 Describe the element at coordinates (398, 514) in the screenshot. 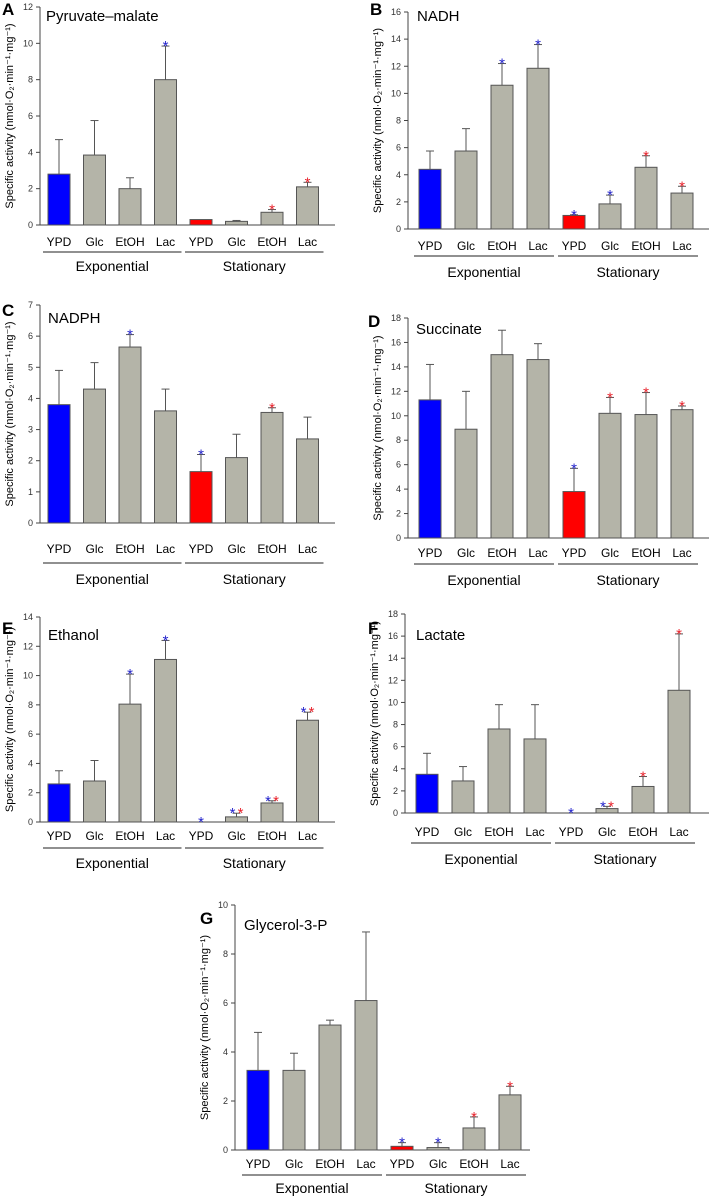

I see `y-tick-label: 2` at that location.